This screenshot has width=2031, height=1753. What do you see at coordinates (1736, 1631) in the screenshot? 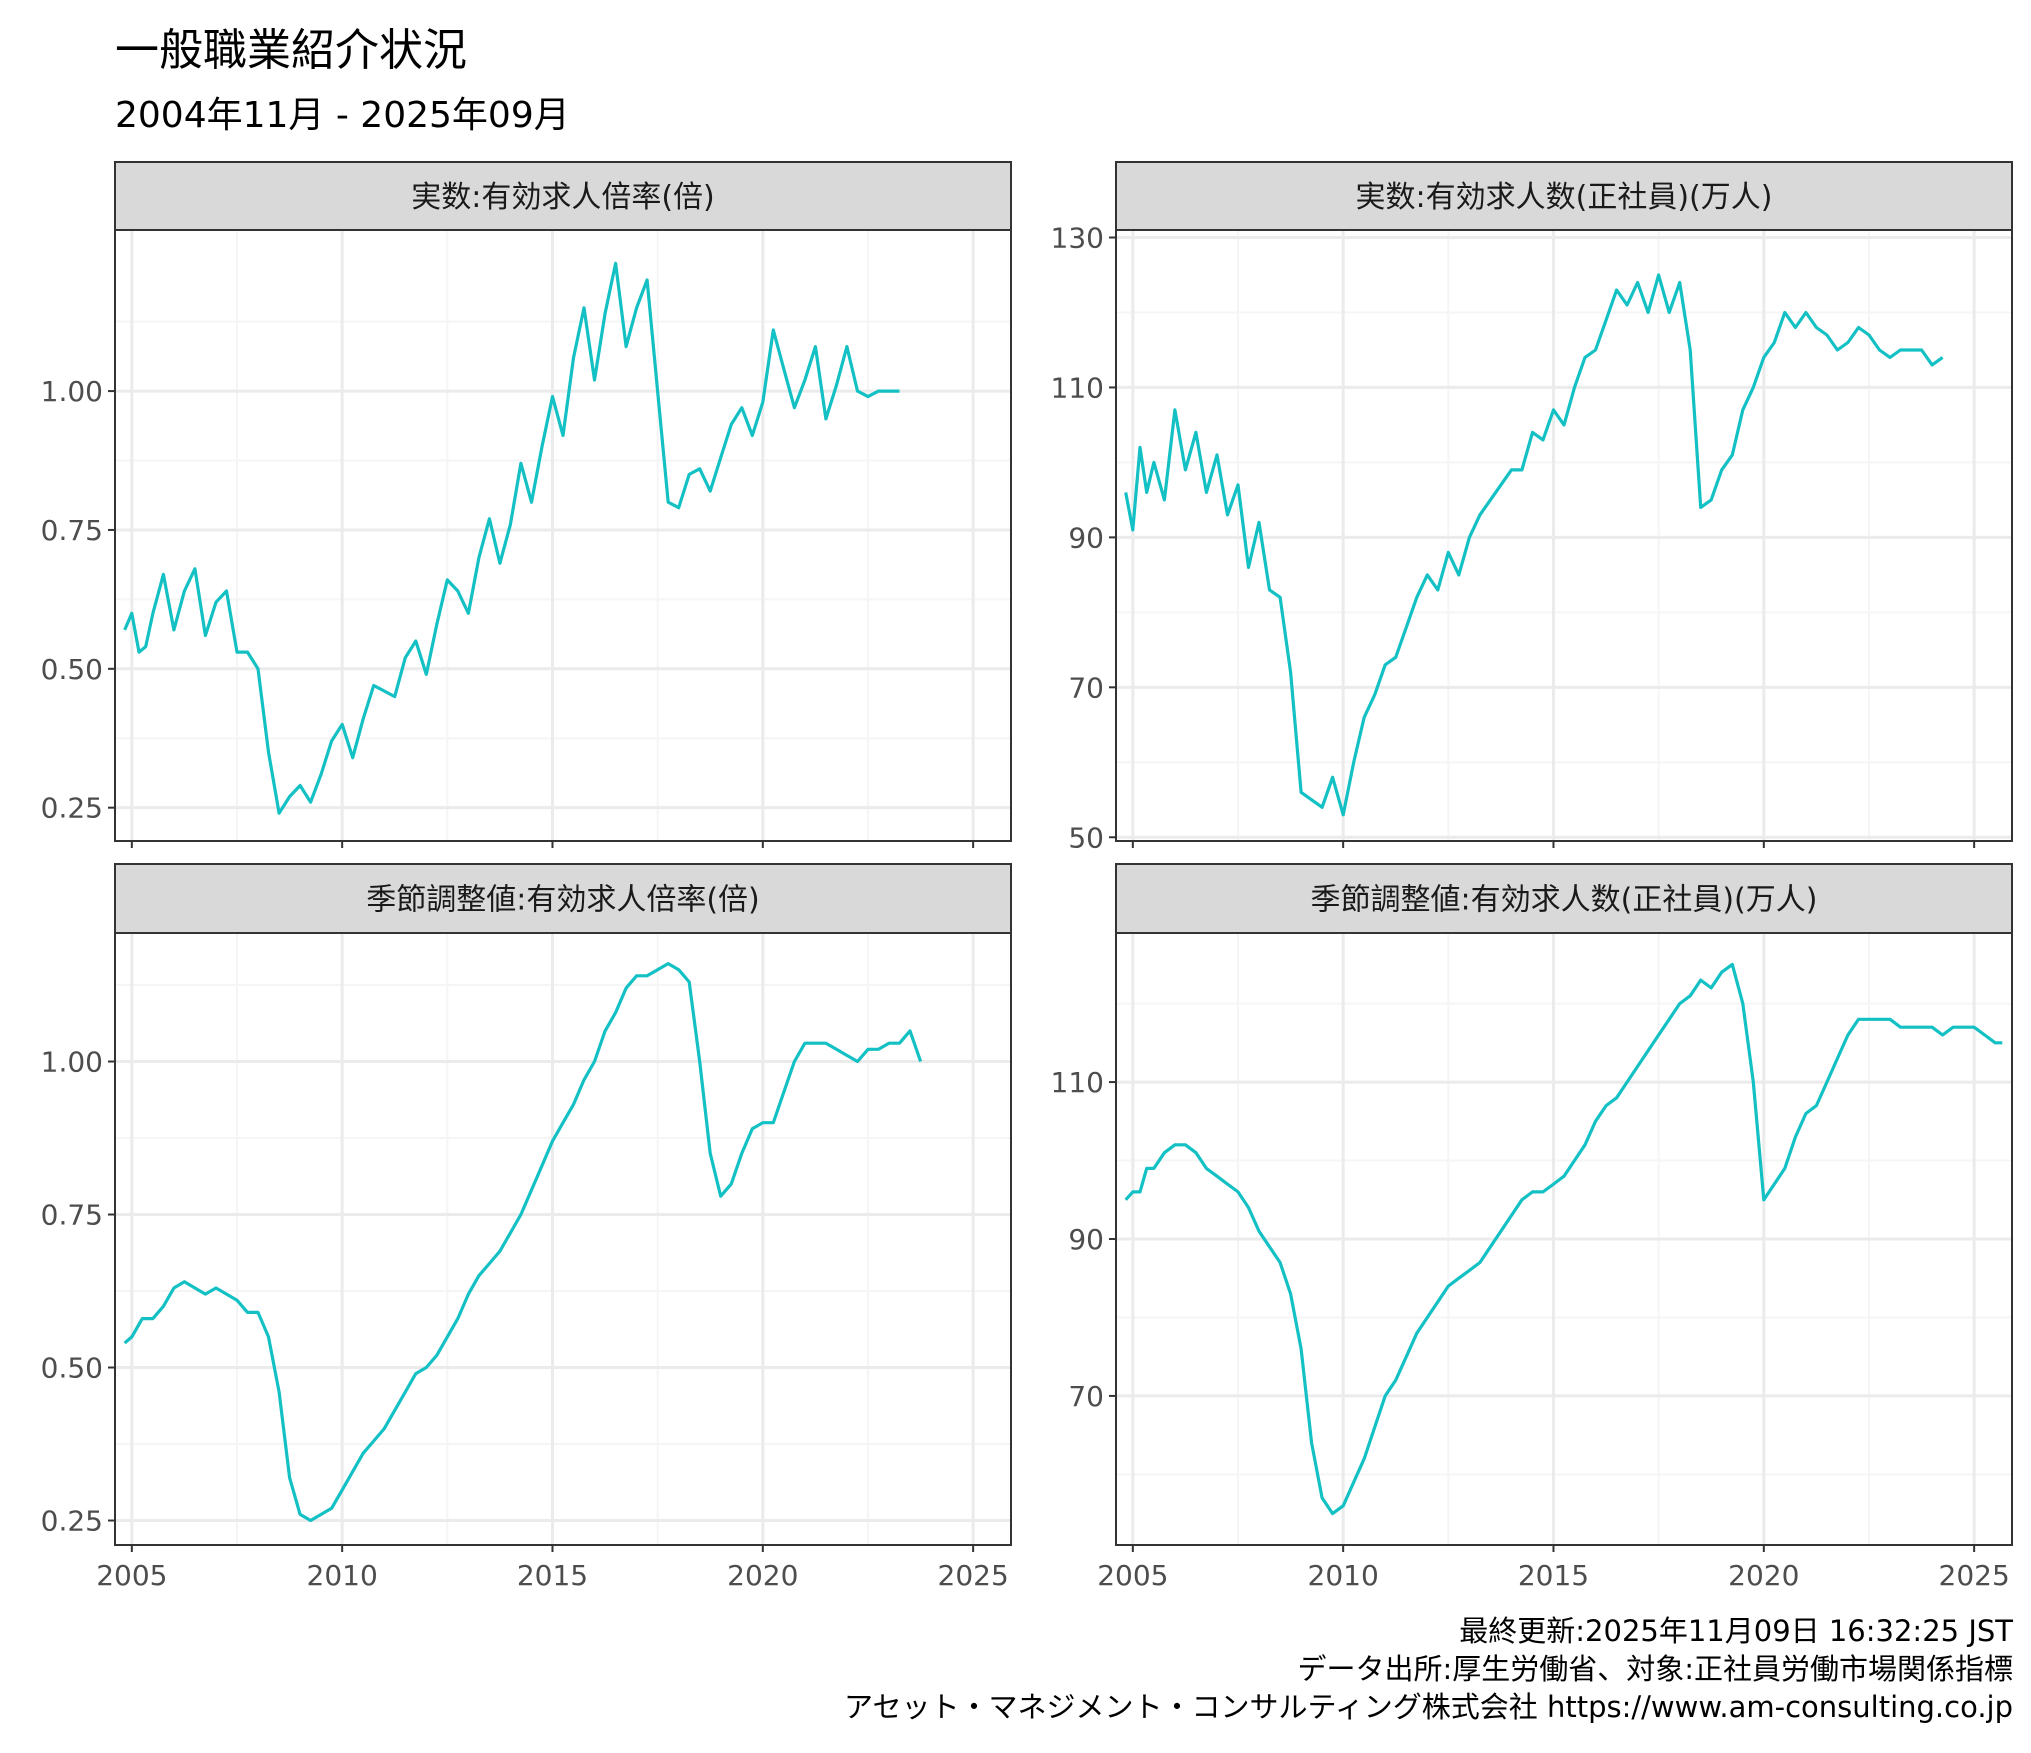
I see `caption-updated: 最終更新:2025年11月09日 16:32:25 JST` at bounding box center [1736, 1631].